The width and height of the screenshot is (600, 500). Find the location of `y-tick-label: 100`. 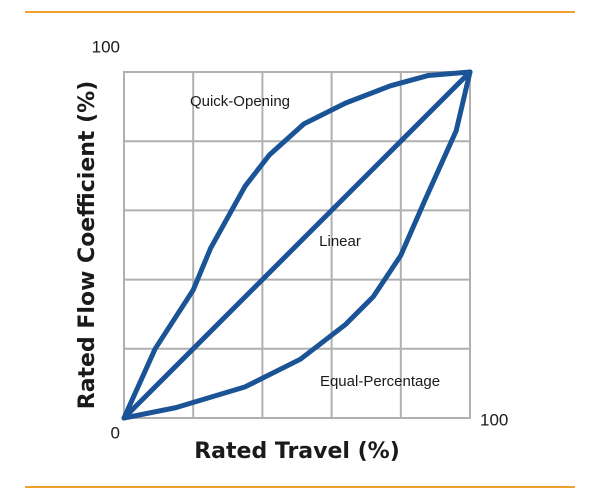

y-tick-label: 100 is located at coordinates (106, 46).